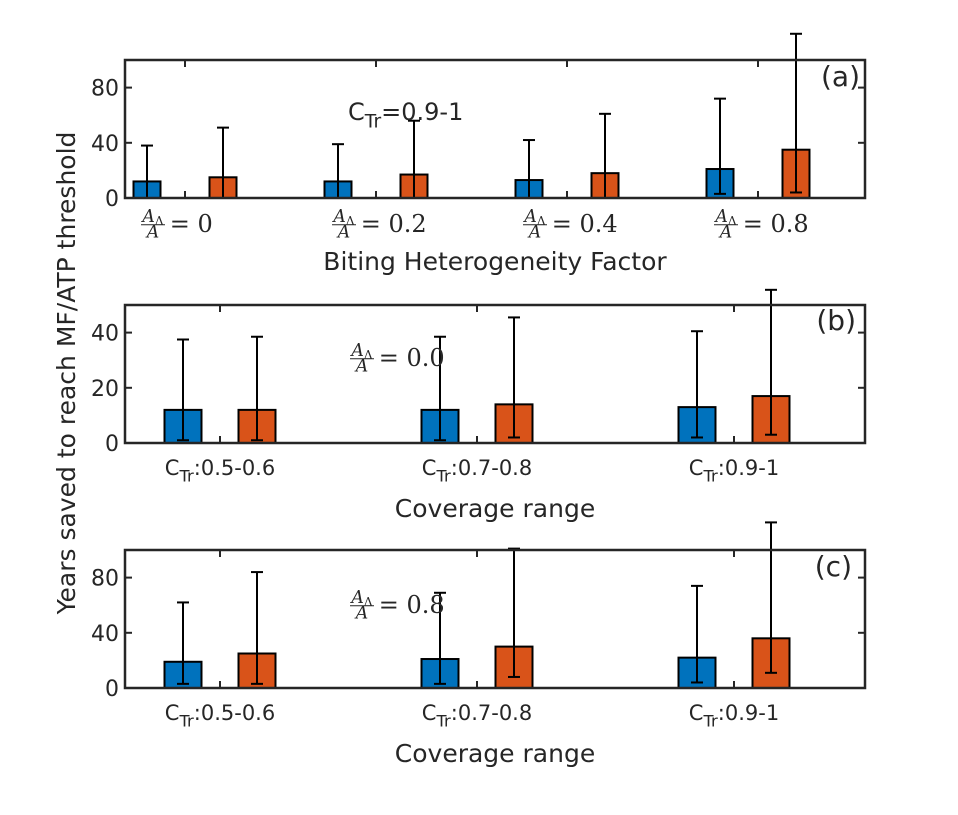 The height and width of the screenshot is (815, 958). What do you see at coordinates (152, 232) in the screenshot?
I see `x-tick-label-1-denominator: A` at bounding box center [152, 232].